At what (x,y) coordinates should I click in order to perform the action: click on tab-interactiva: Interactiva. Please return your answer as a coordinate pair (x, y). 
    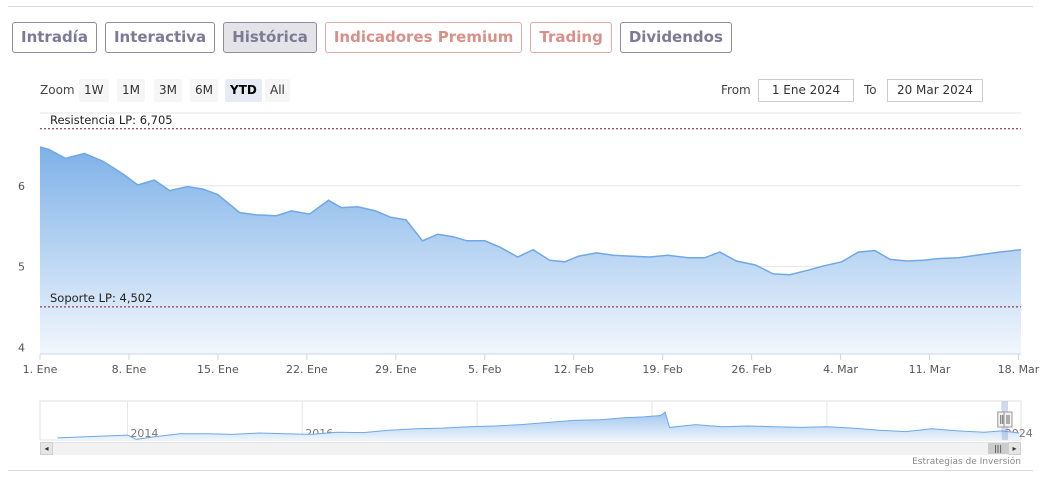
    Looking at the image, I should click on (160, 37).